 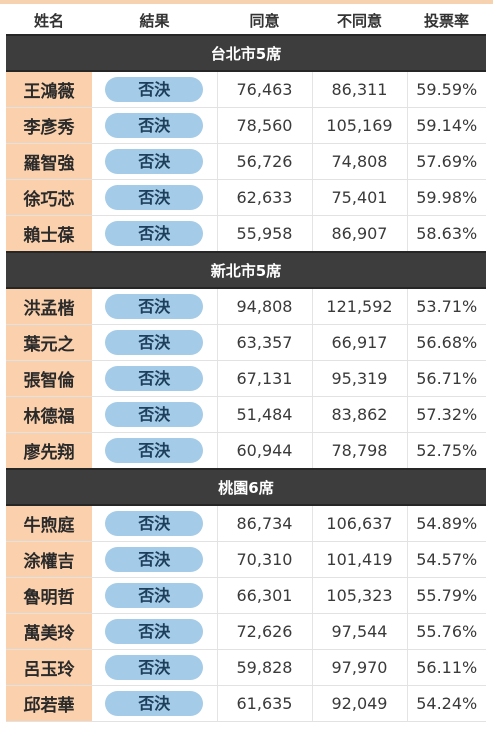 I want to click on section-title: 台北市5席, so click(x=246, y=53).